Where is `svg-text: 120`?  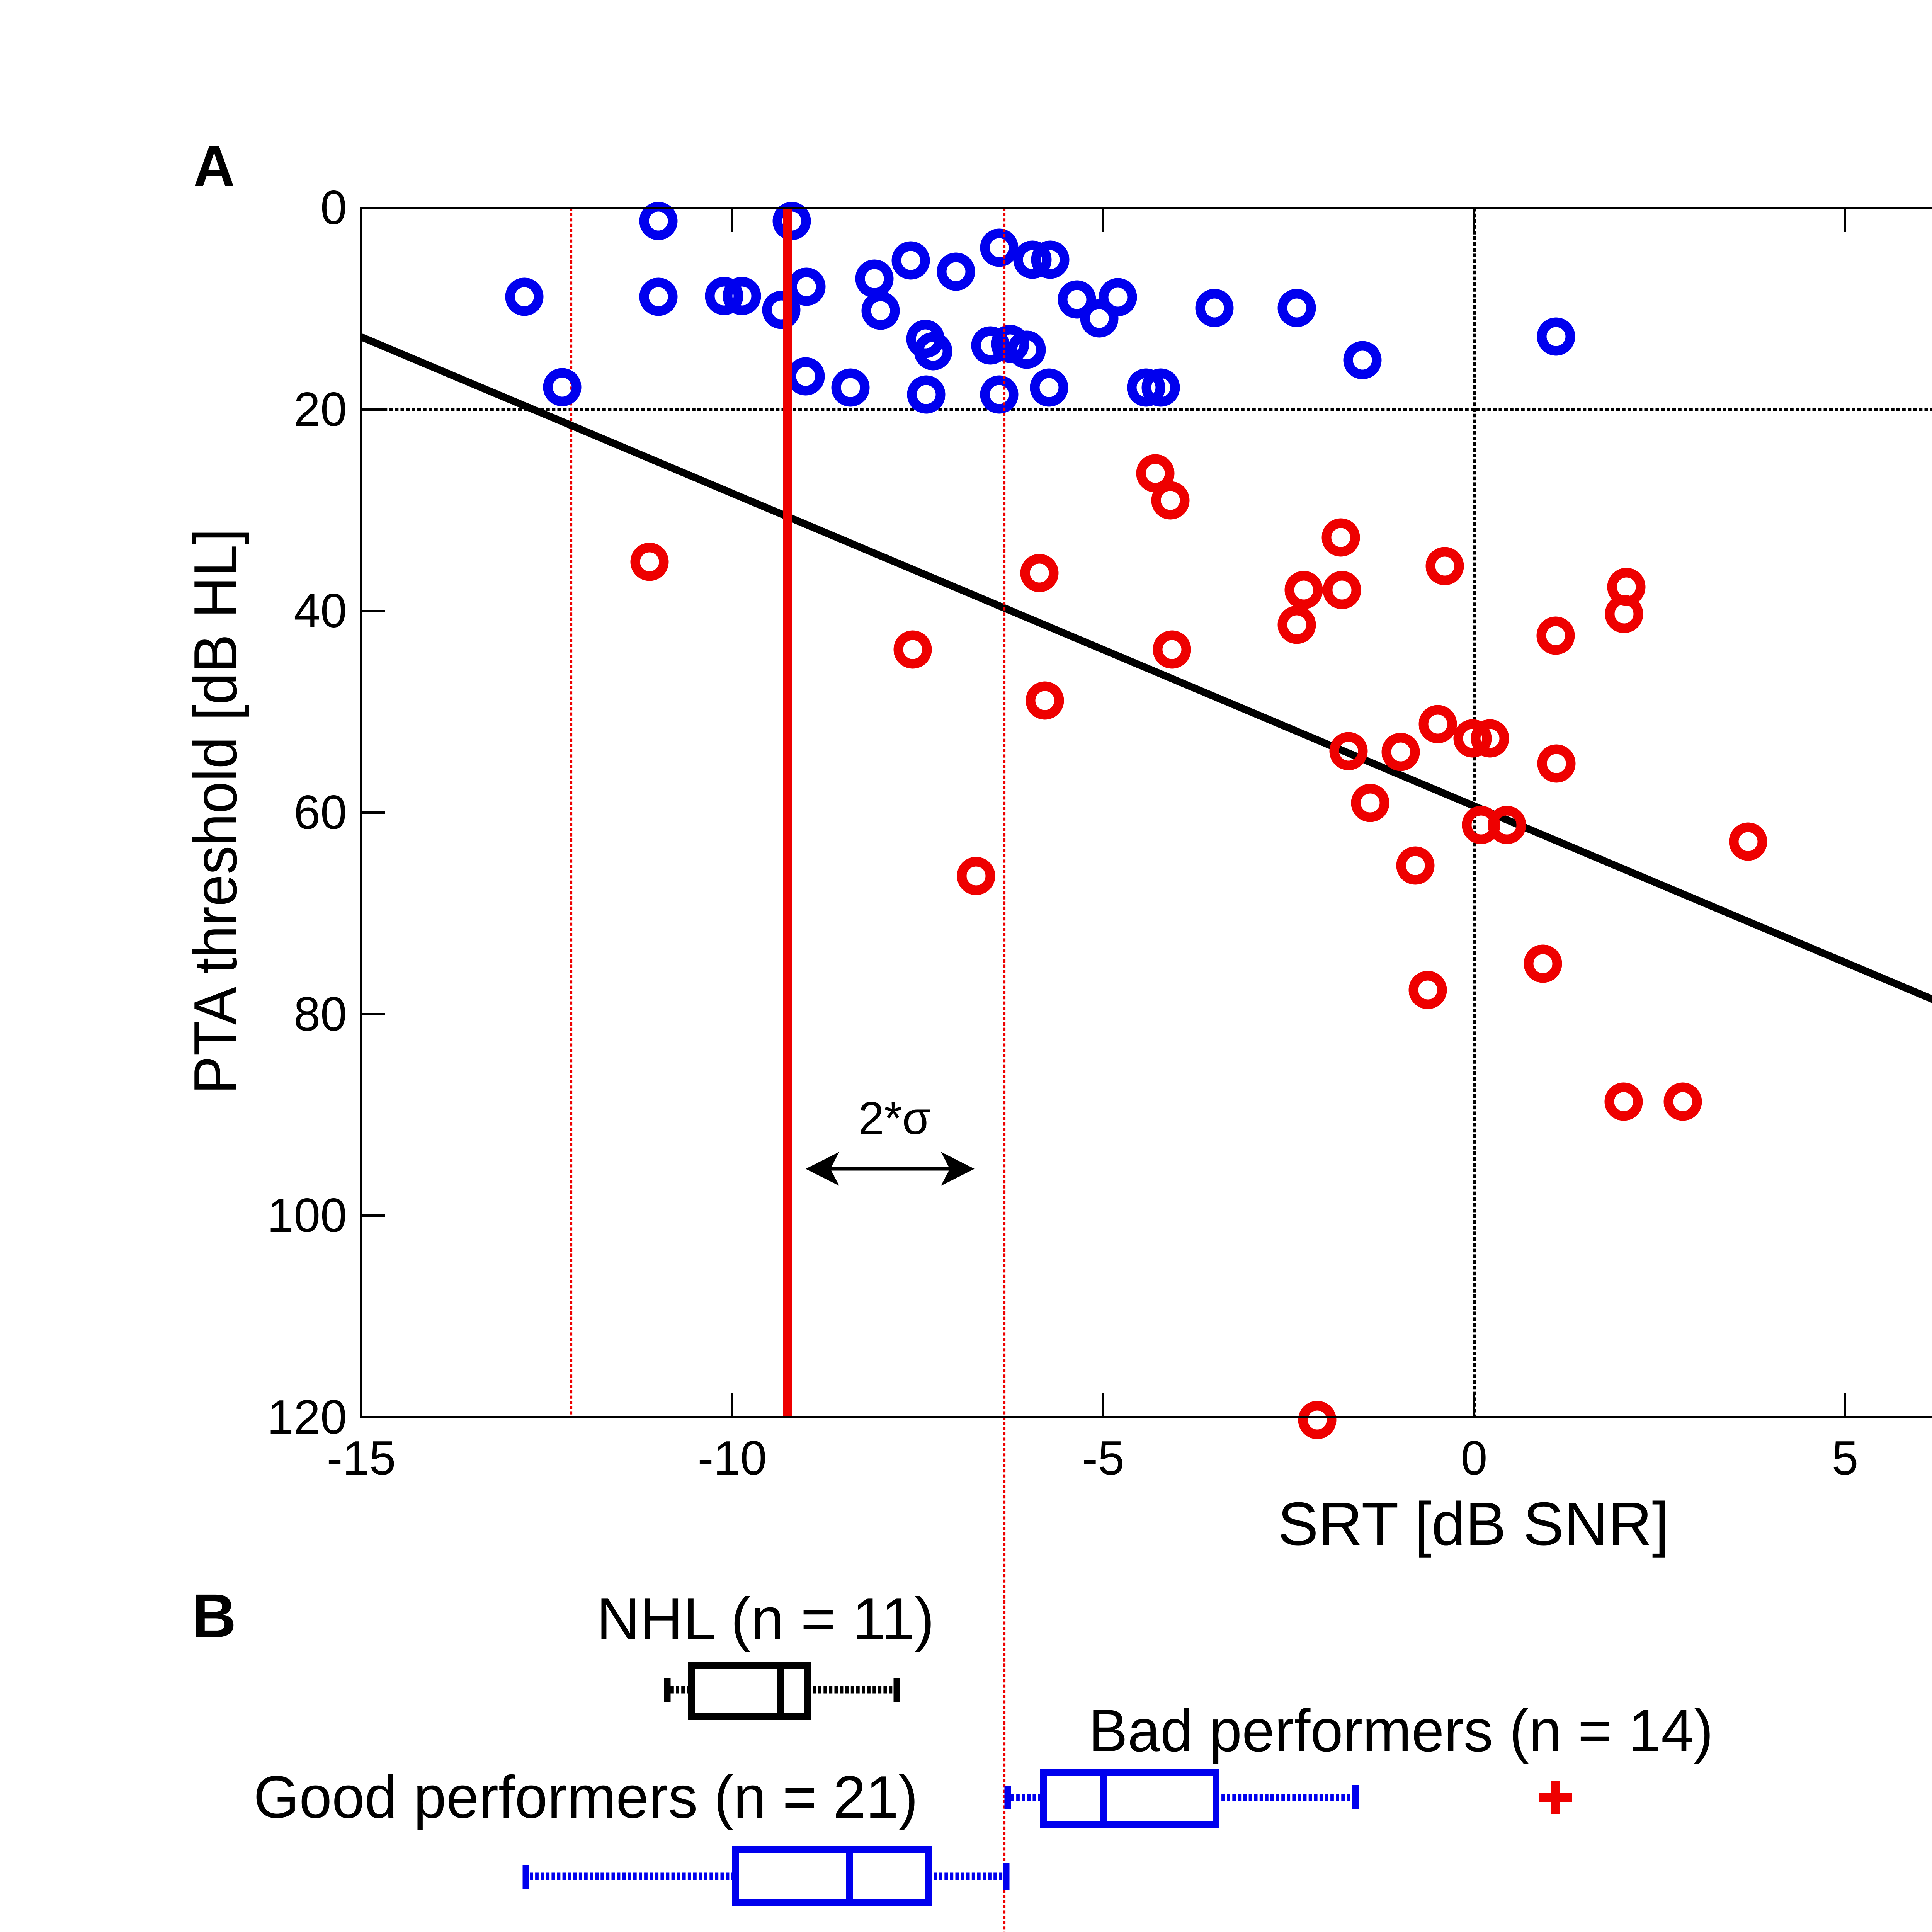 svg-text: 120 is located at coordinates (307, 1418).